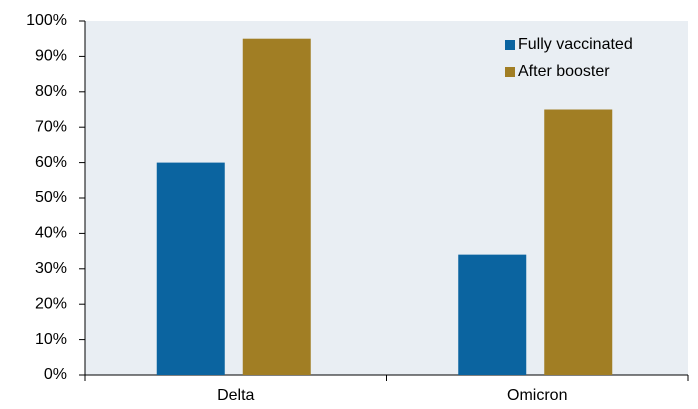  What do you see at coordinates (51, 339) in the screenshot?
I see `y-tick-label: 10%` at bounding box center [51, 339].